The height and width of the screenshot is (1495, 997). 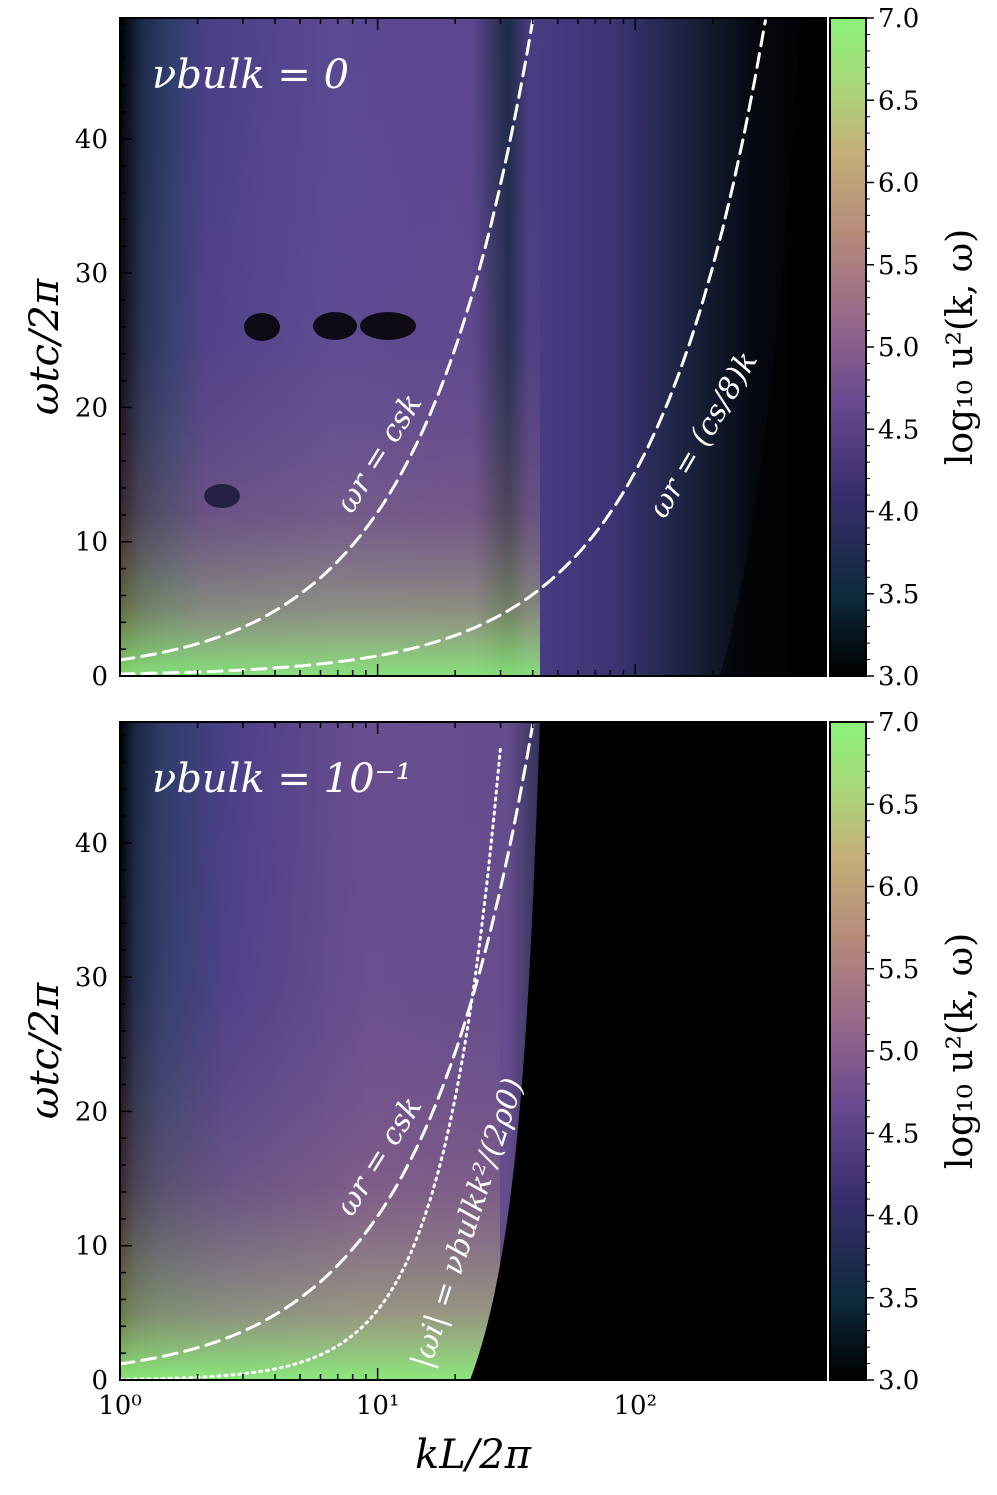 I want to click on panel-title: νbulk = 0, so click(x=250, y=75).